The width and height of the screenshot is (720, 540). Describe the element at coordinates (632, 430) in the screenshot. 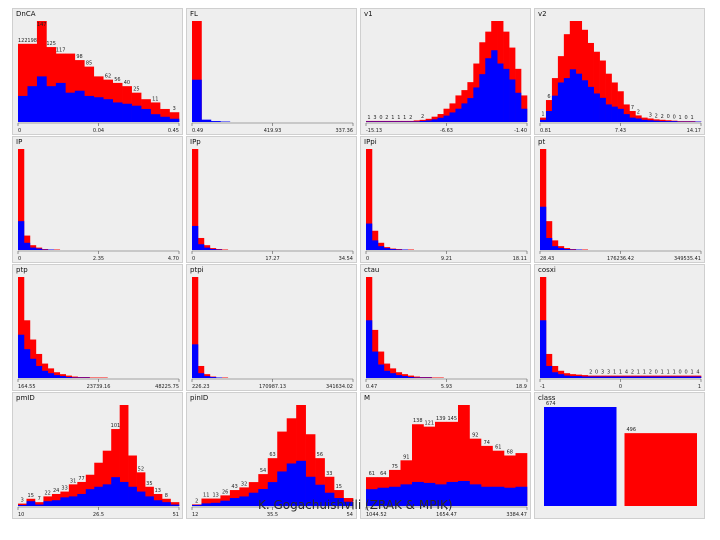

I see `data-label: 496` at that location.